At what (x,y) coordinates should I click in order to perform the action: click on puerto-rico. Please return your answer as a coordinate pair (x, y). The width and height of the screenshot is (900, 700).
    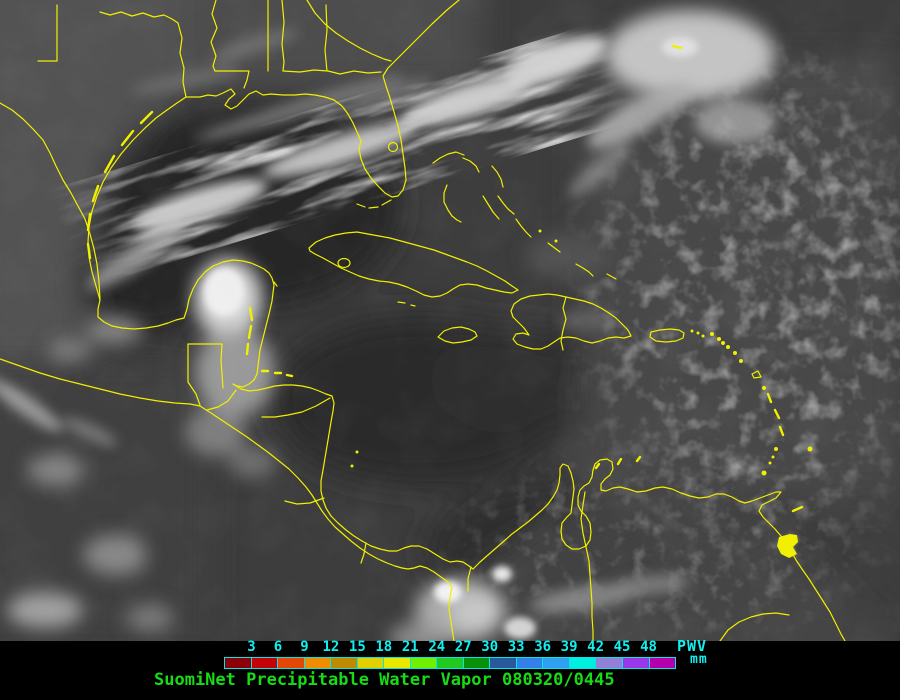
    Looking at the image, I should click on (667, 335).